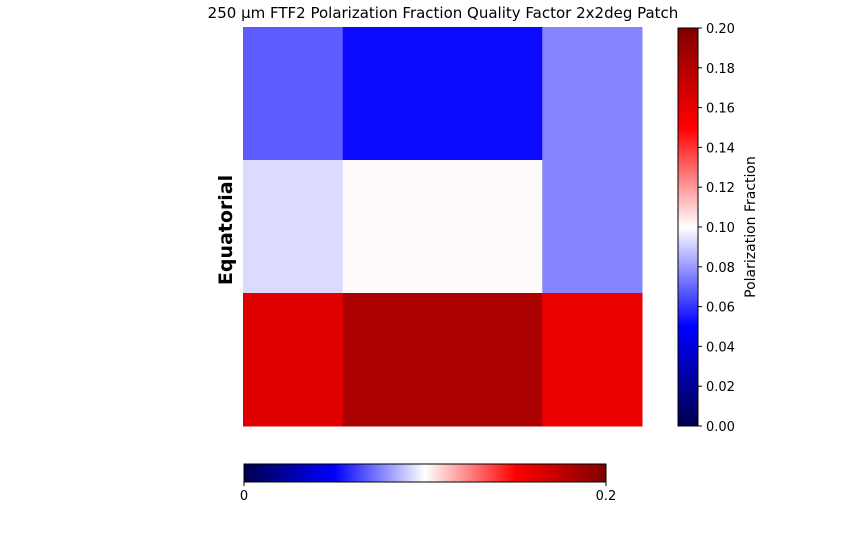 This screenshot has width=850, height=544. What do you see at coordinates (720, 268) in the screenshot?
I see `vertical-colorbar-tick-label: 0.08` at bounding box center [720, 268].